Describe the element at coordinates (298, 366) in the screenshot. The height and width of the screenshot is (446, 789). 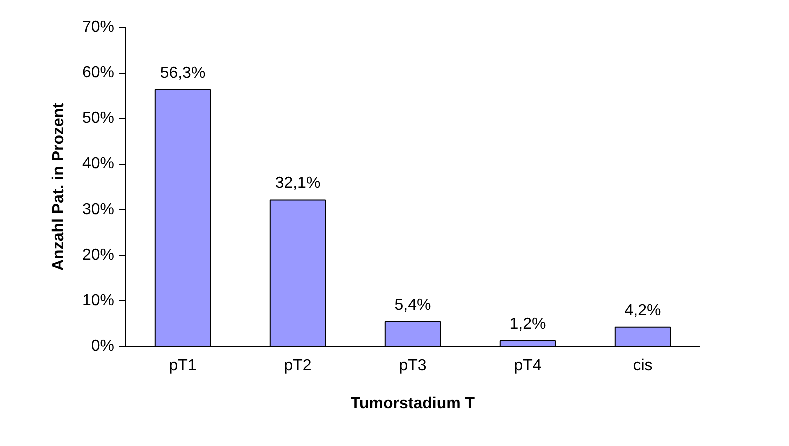
I see `x-tick-label: pT2` at that location.